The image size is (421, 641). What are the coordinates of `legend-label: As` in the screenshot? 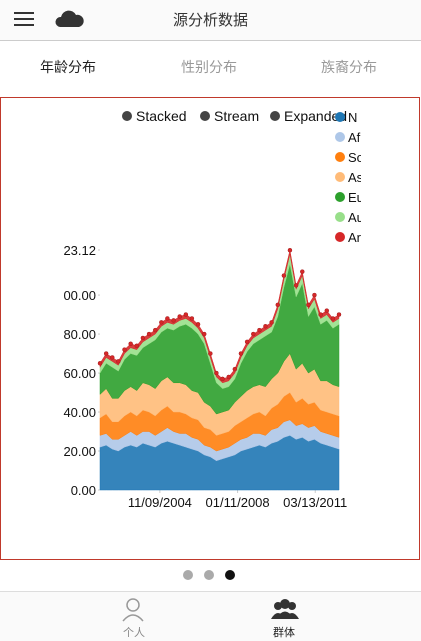 It's located at (354, 177).